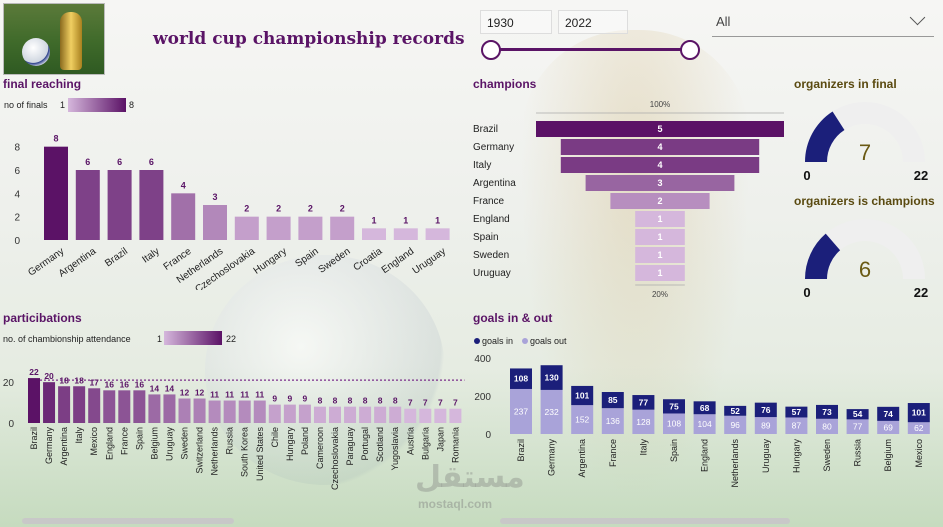 The image size is (943, 527). What do you see at coordinates (674, 406) in the screenshot?
I see `data-label: 75` at bounding box center [674, 406].